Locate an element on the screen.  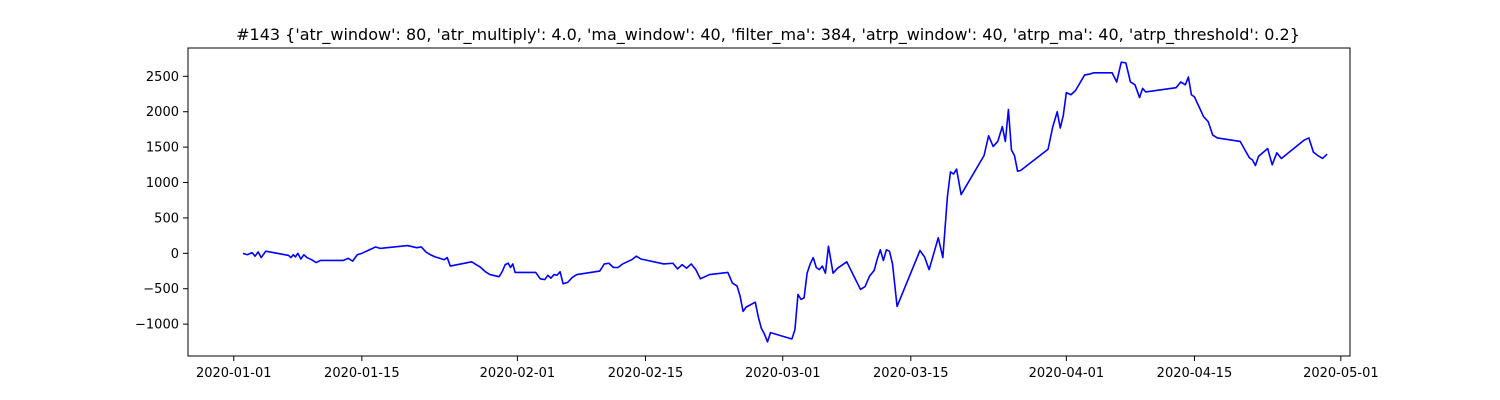
x-tick-label: 2020-02-15 is located at coordinates (646, 373).